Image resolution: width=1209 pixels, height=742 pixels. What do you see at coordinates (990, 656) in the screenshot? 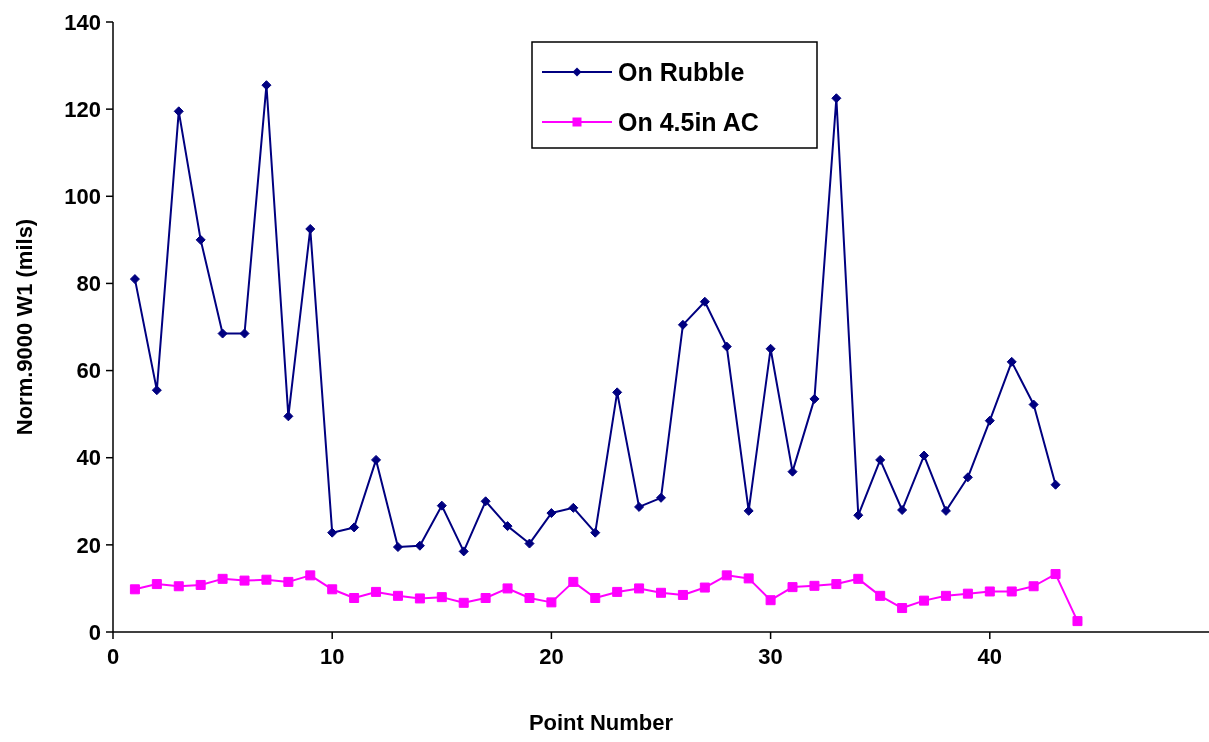
I see `x-tick-label: 40` at bounding box center [990, 656].